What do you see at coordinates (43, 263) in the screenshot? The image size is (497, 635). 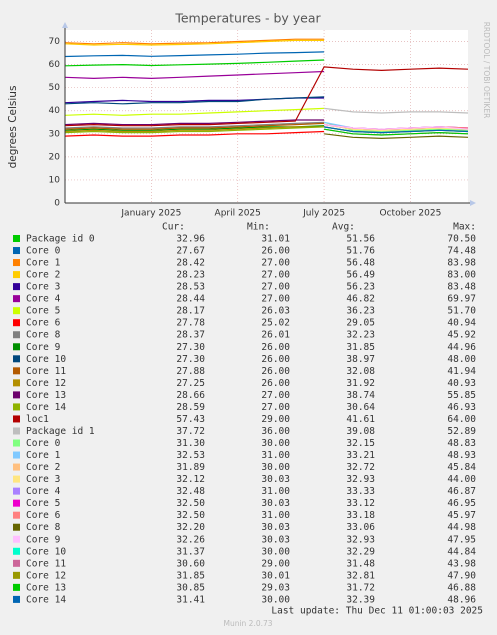 I see `legend-label: Core 1` at bounding box center [43, 263].